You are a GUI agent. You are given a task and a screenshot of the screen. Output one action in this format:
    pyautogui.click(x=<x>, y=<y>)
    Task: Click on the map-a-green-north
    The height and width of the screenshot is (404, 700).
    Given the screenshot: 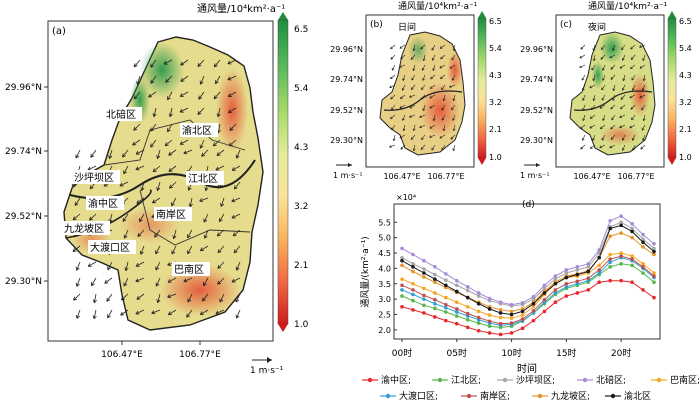 What is the action you would take?
    pyautogui.click(x=162, y=70)
    